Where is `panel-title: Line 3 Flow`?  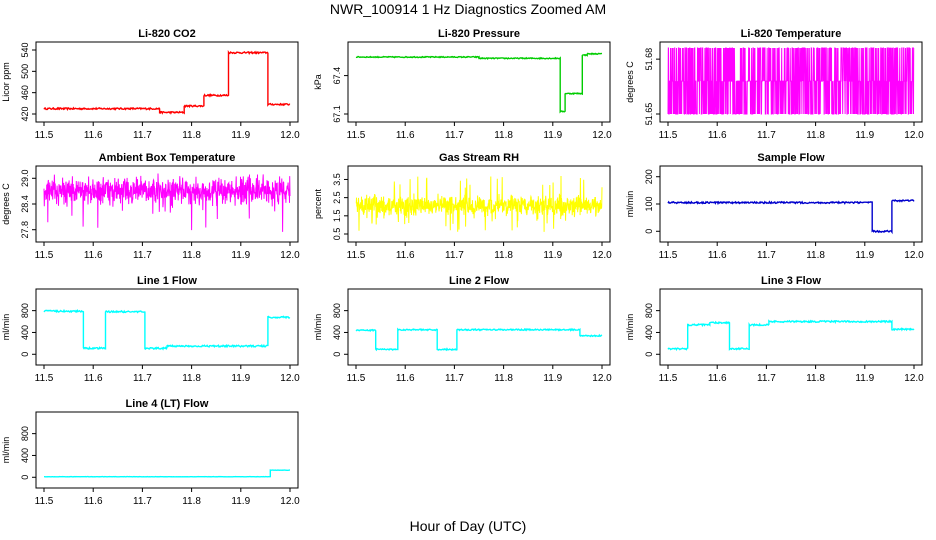 panel-title: Line 3 Flow is located at coordinates (791, 281).